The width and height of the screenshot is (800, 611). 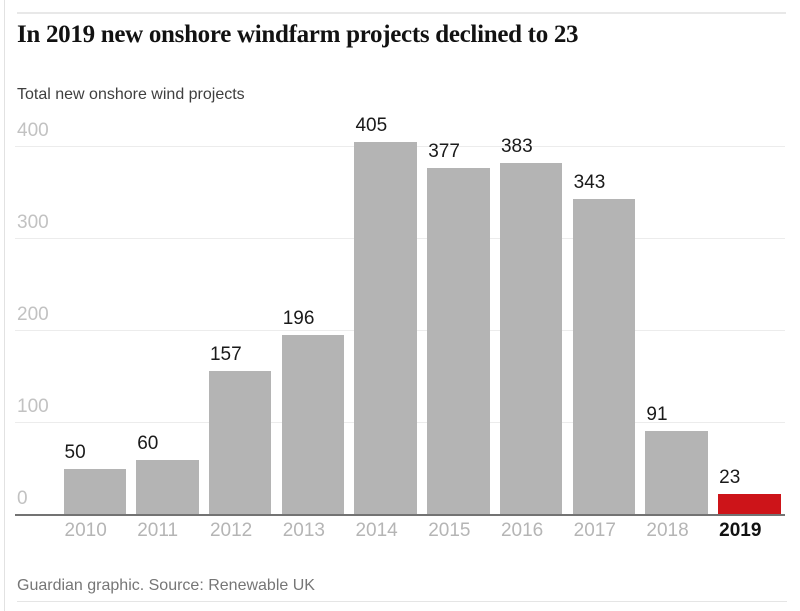 I want to click on value-label-2012: 157, so click(x=225, y=354).